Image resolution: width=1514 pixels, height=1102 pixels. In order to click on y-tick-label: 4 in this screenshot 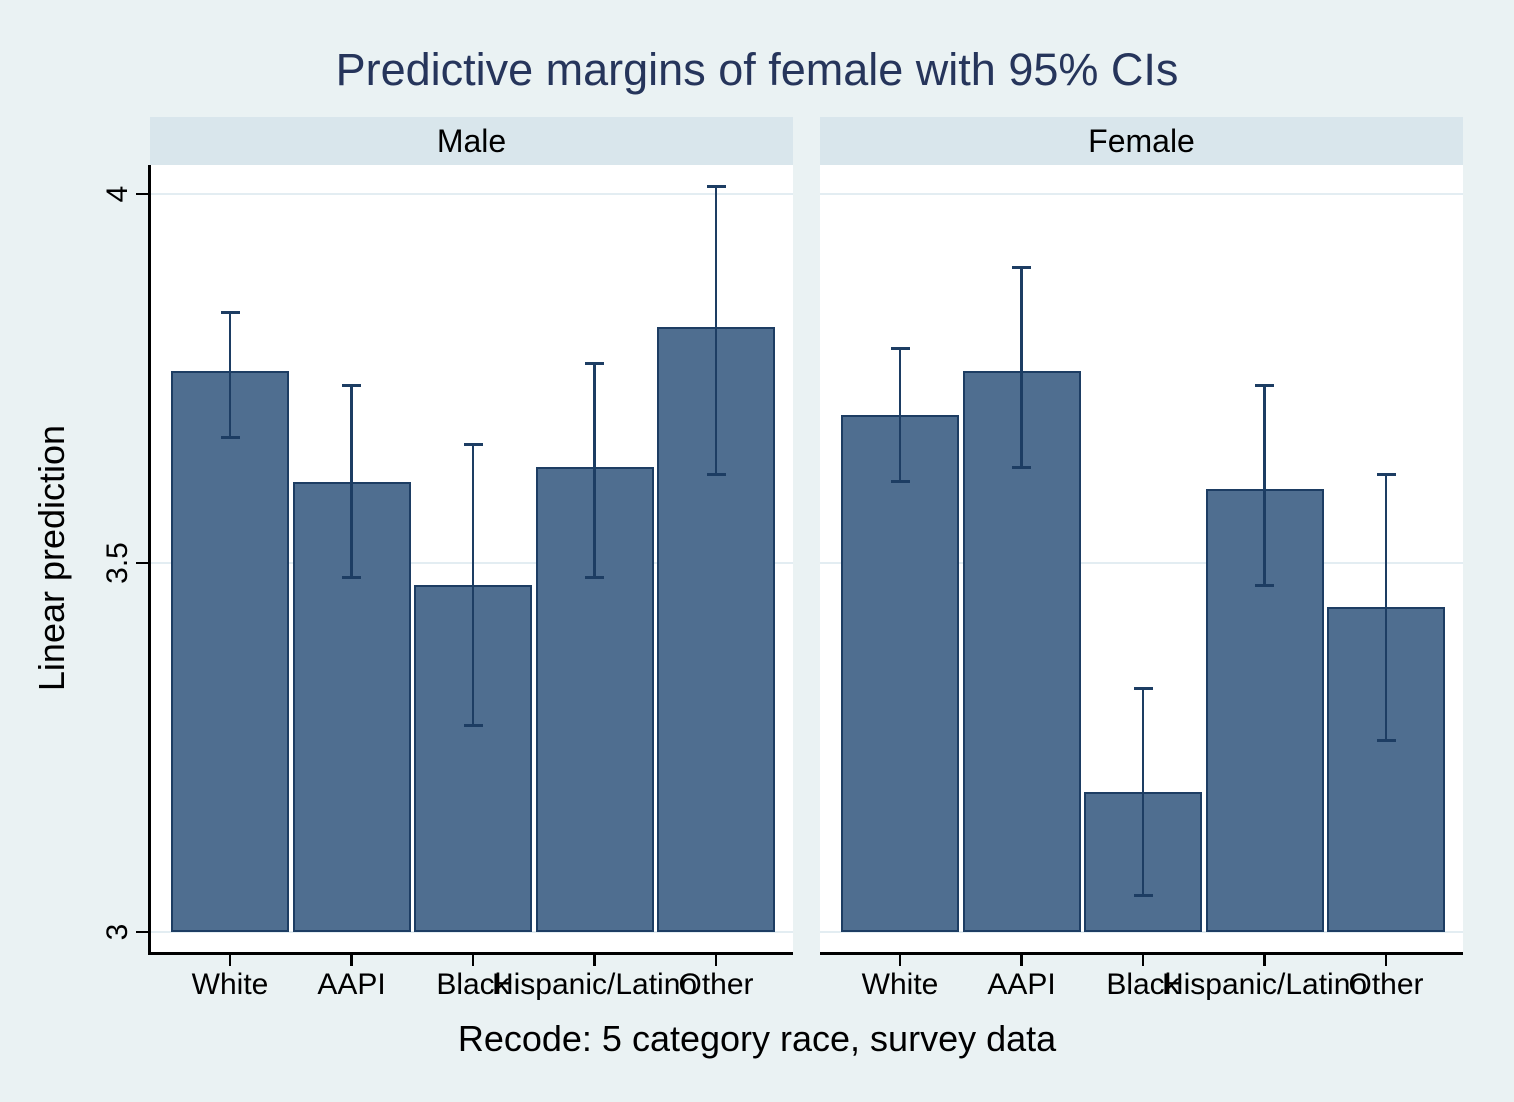, I will do `click(117, 194)`.